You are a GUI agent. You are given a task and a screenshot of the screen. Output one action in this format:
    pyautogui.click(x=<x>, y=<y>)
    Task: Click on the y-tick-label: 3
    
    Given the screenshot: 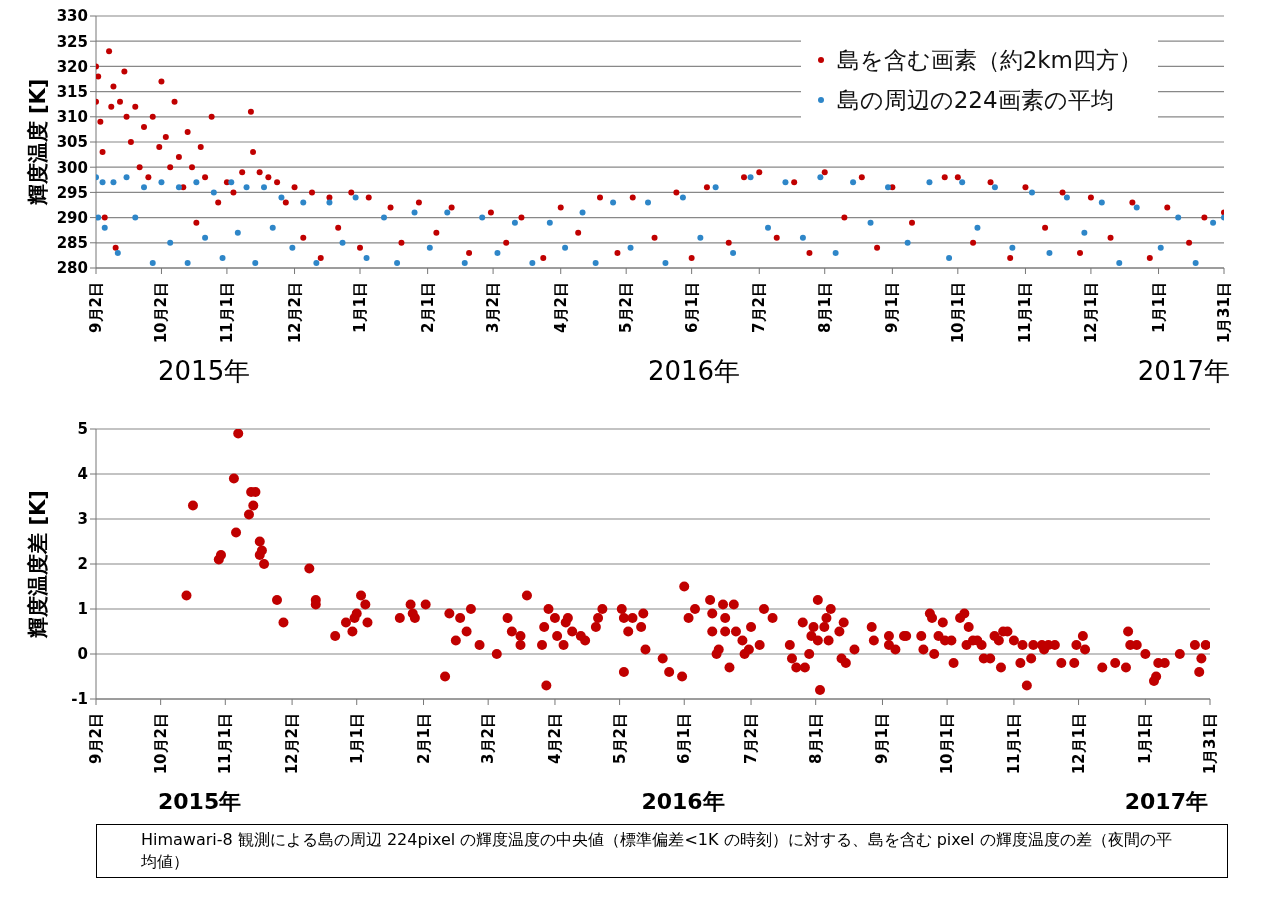 What is the action you would take?
    pyautogui.click(x=82, y=519)
    